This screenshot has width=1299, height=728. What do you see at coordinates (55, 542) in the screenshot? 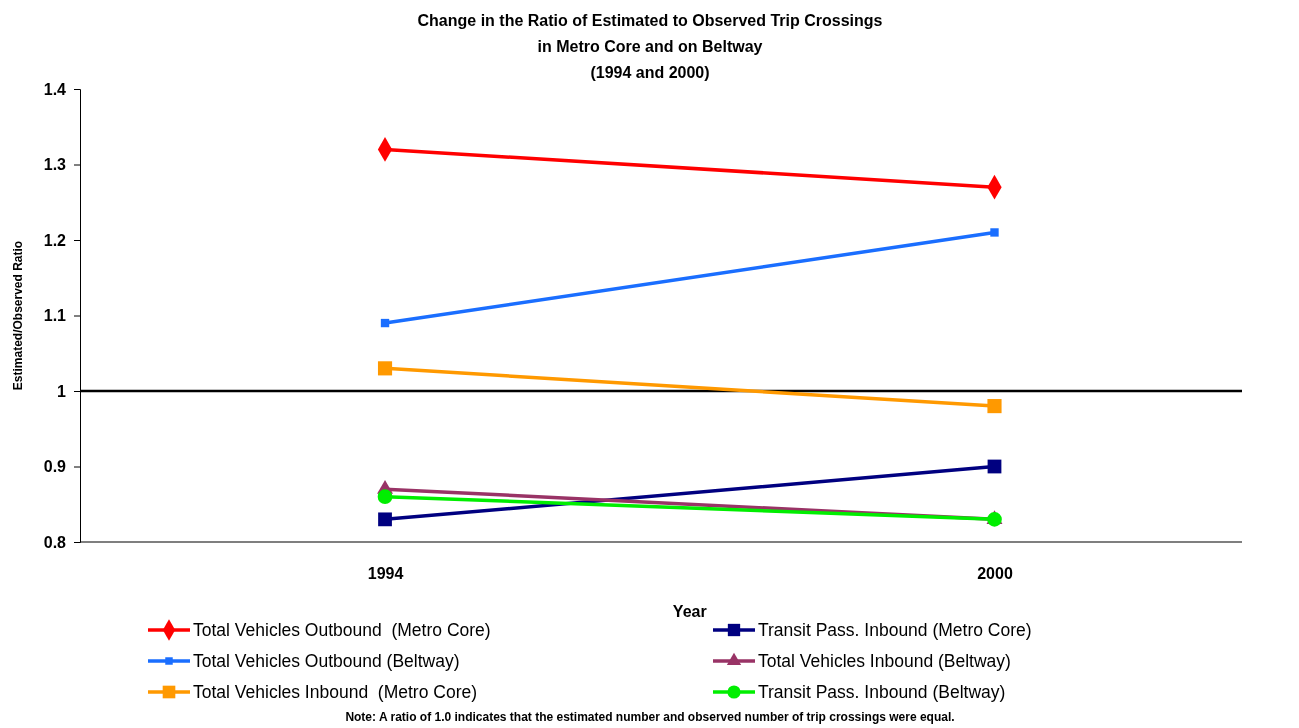
I see `y-tick-label: 0.8` at bounding box center [55, 542].